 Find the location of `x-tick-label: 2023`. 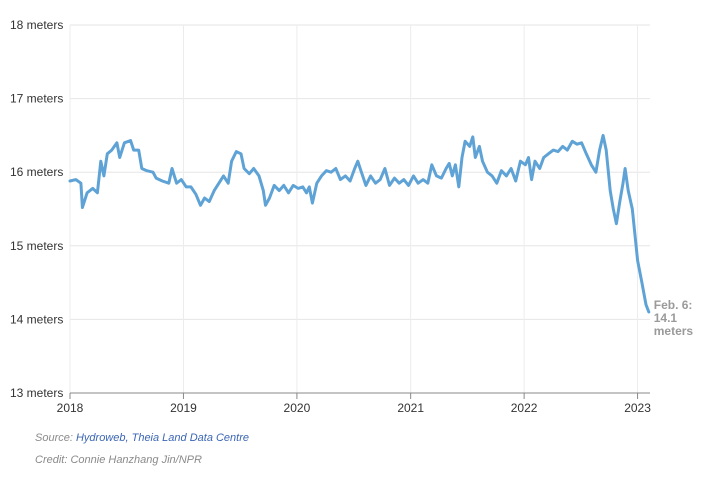

x-tick-label: 2023 is located at coordinates (637, 408).